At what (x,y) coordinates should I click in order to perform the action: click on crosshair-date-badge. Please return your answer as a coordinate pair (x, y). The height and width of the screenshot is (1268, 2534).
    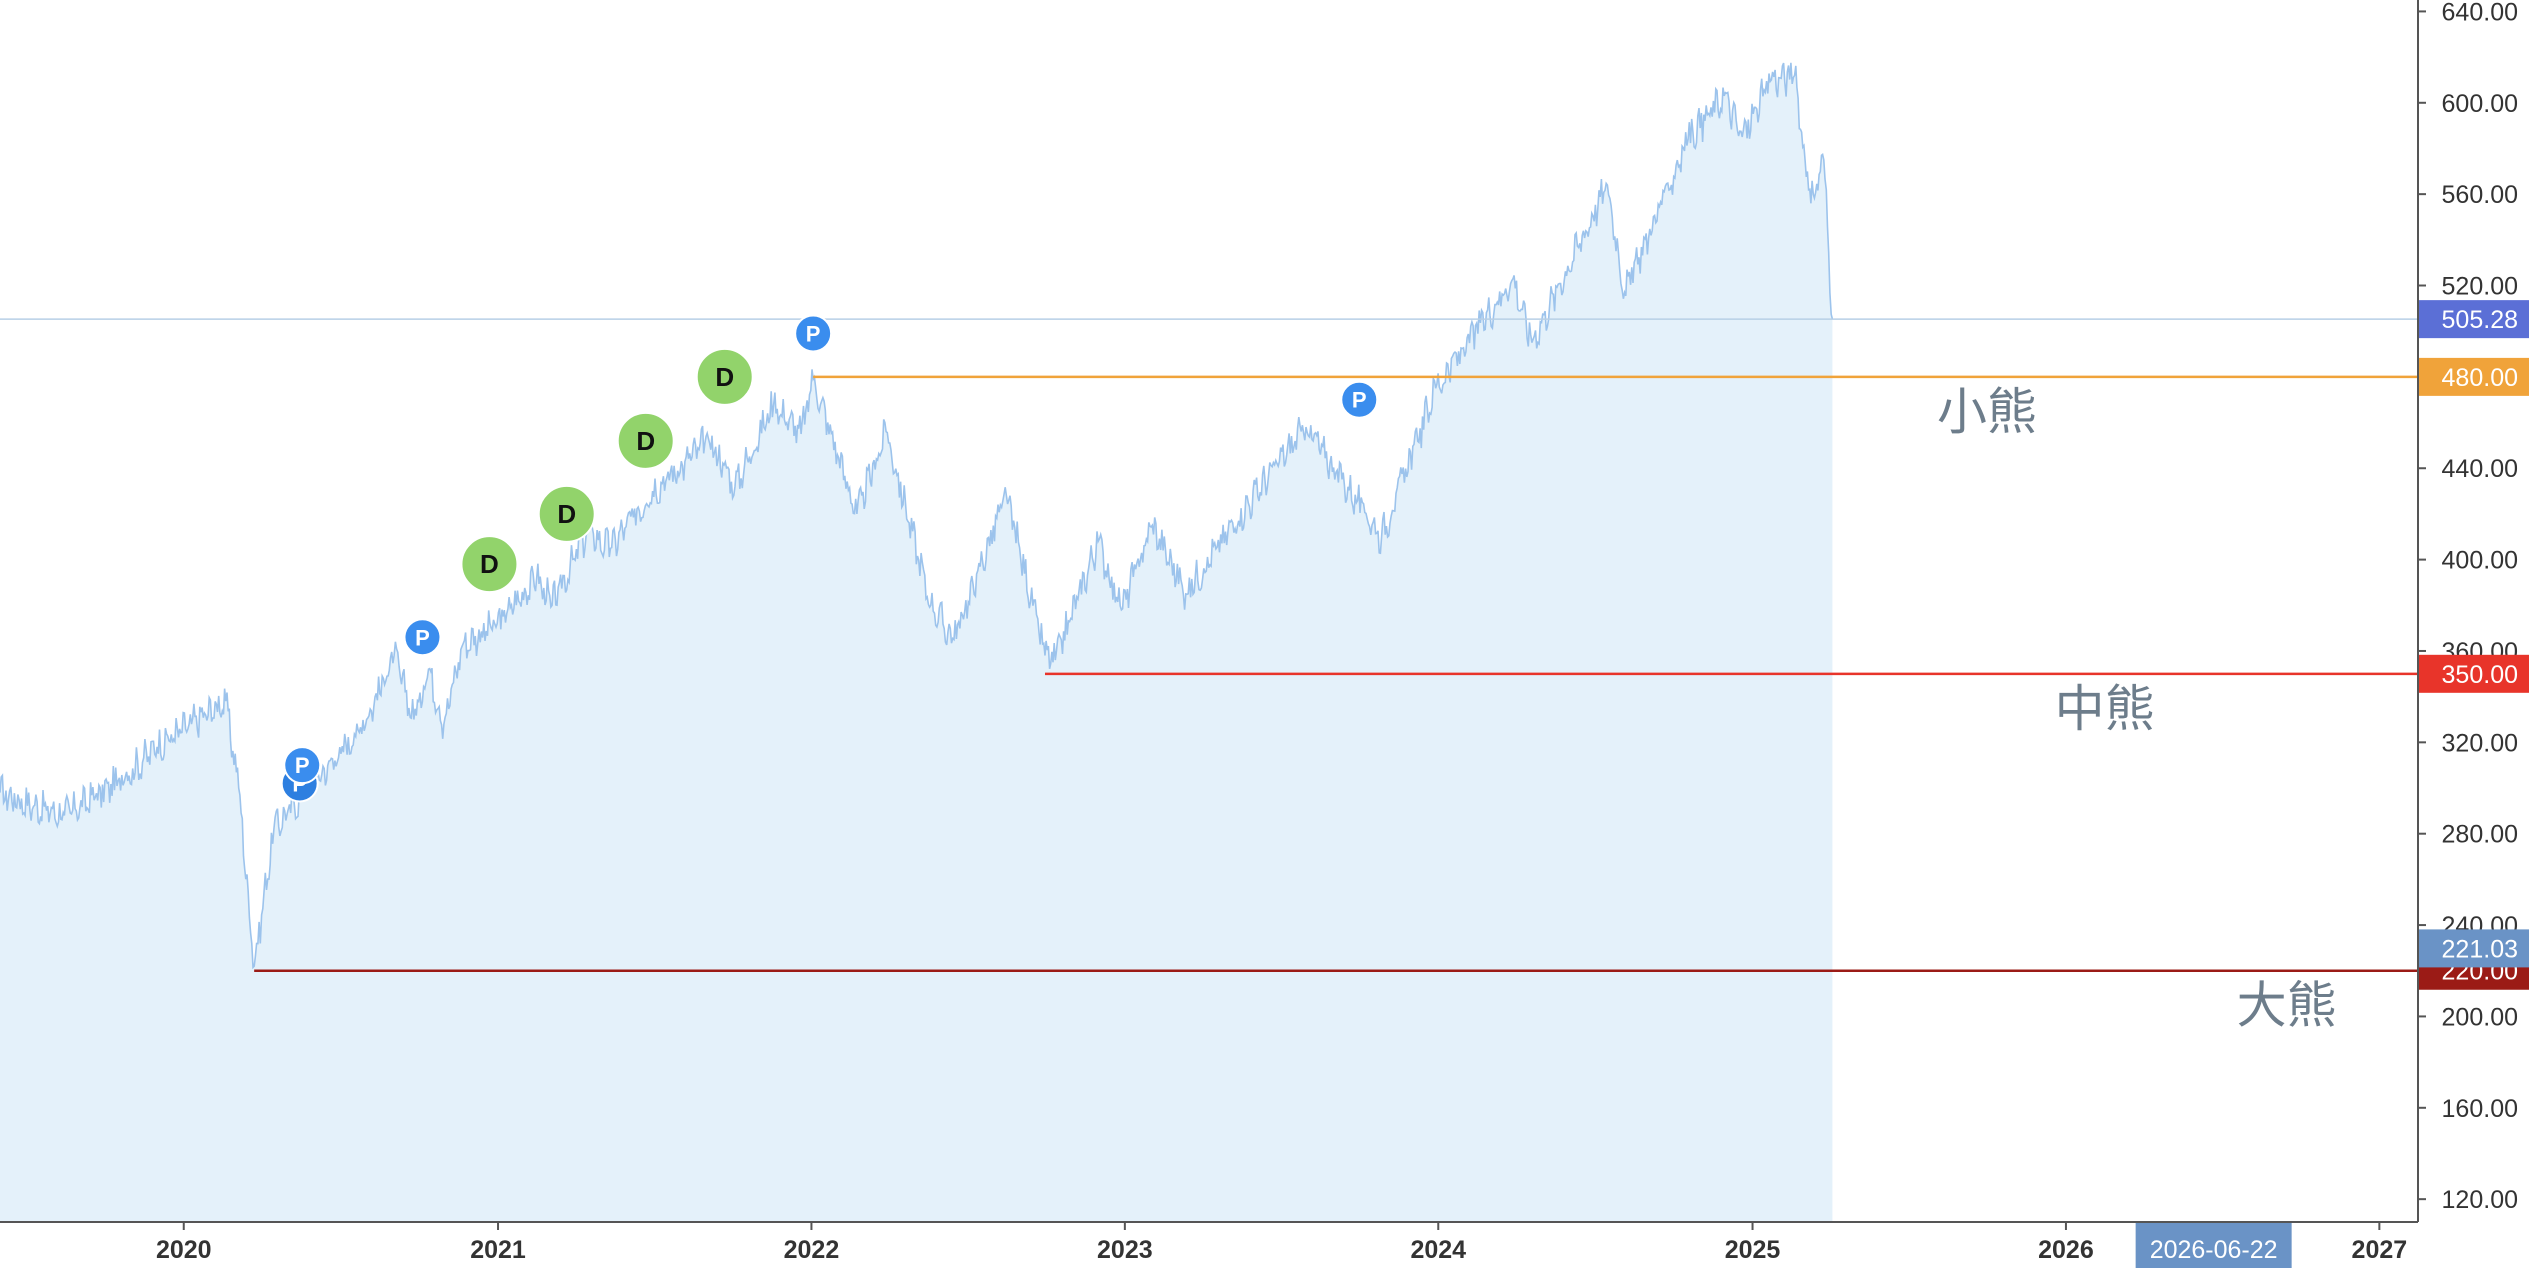
    Looking at the image, I should click on (2213, 1245).